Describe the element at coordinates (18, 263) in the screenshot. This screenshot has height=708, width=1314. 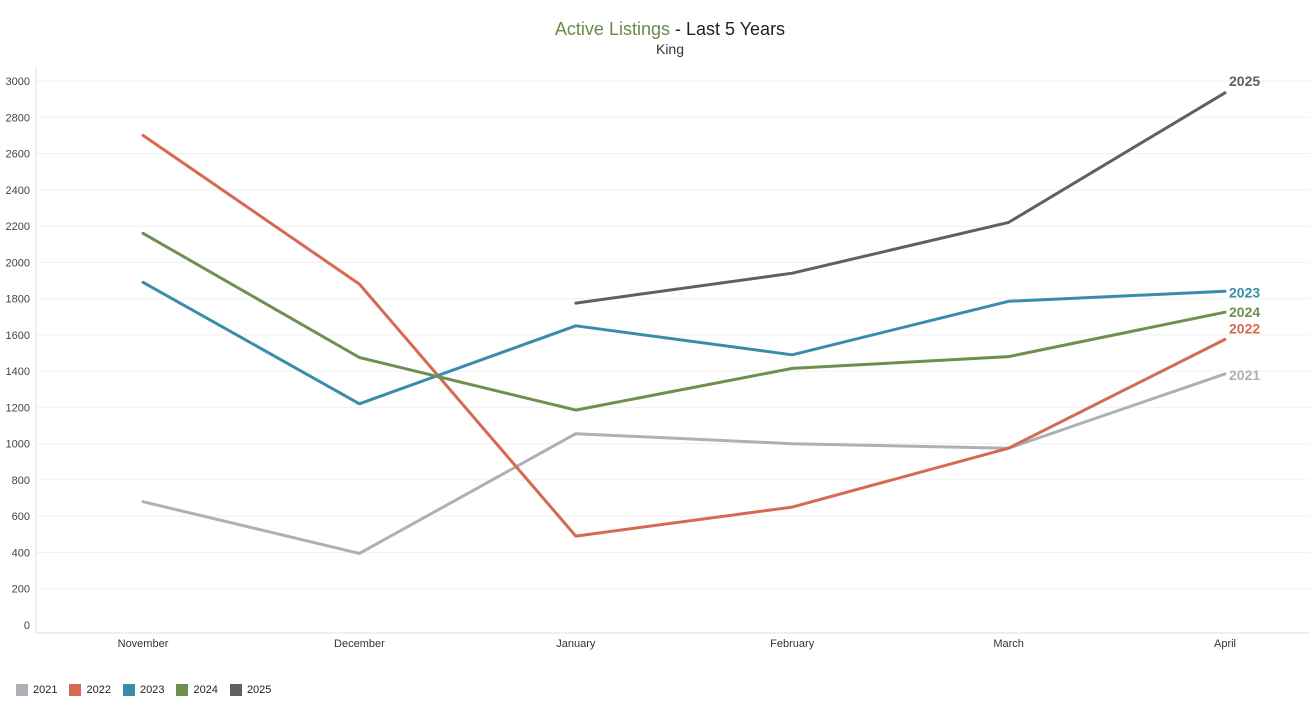
I see `y-tick-label: 2000` at that location.